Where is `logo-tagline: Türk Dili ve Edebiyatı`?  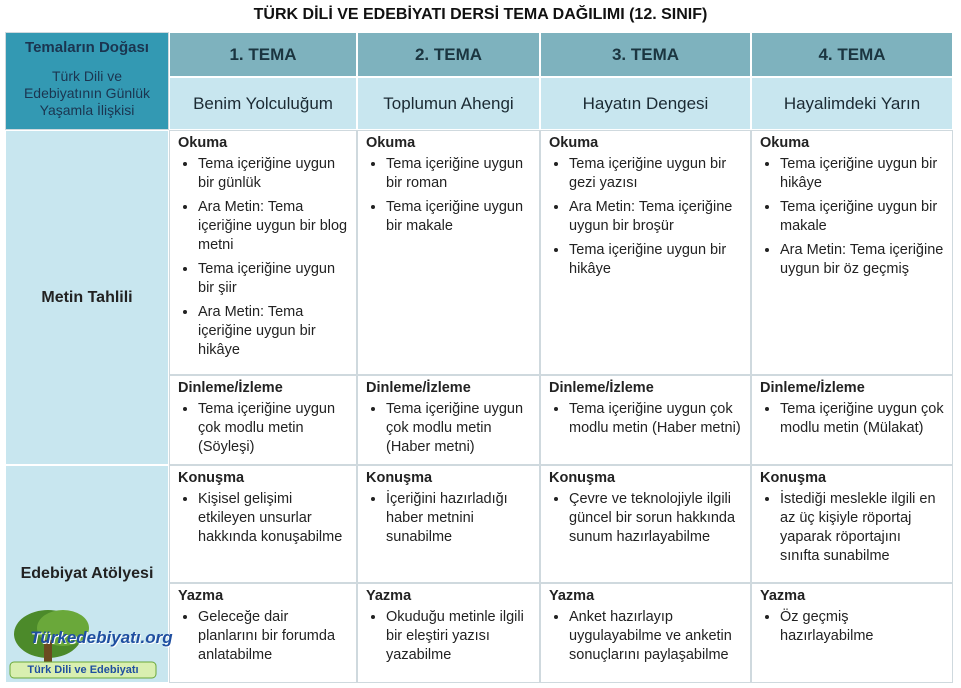
logo-tagline: Türk Dili ve Edebiyatı is located at coordinates (83, 670).